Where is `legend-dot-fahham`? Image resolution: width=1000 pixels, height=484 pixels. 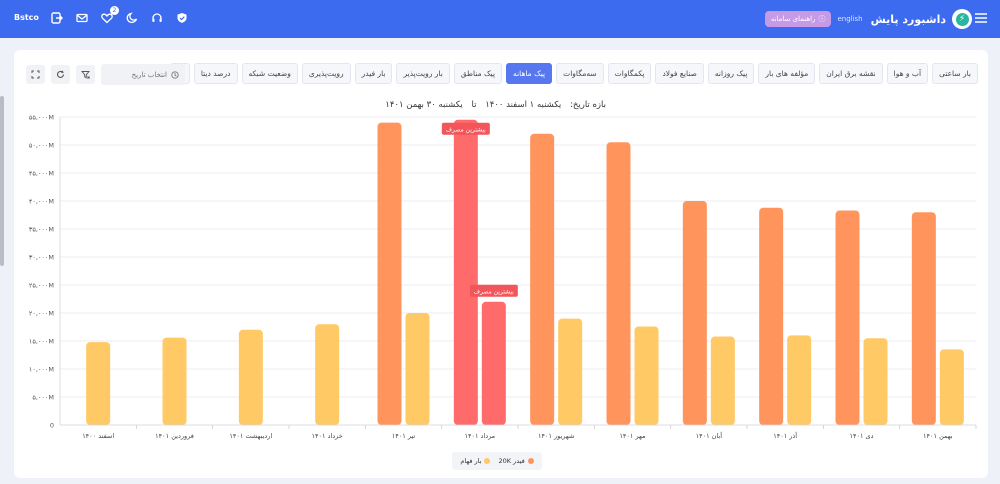
legend-dot-fahham is located at coordinates (487, 461).